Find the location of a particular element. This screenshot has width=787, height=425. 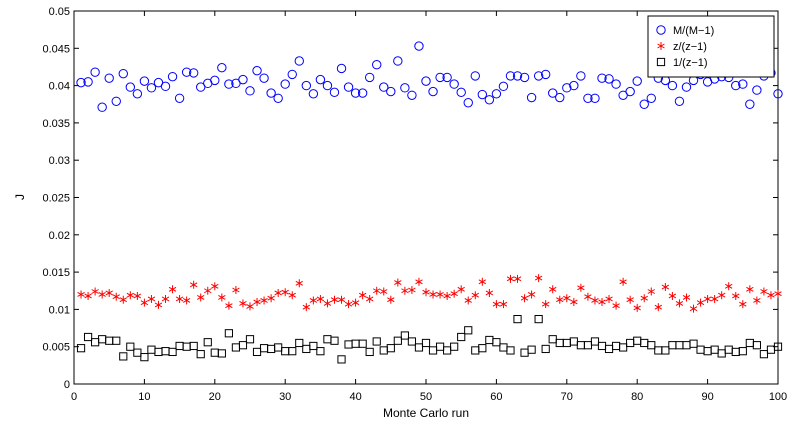

legend-entry: 1/(z−1) is located at coordinates (690, 63).